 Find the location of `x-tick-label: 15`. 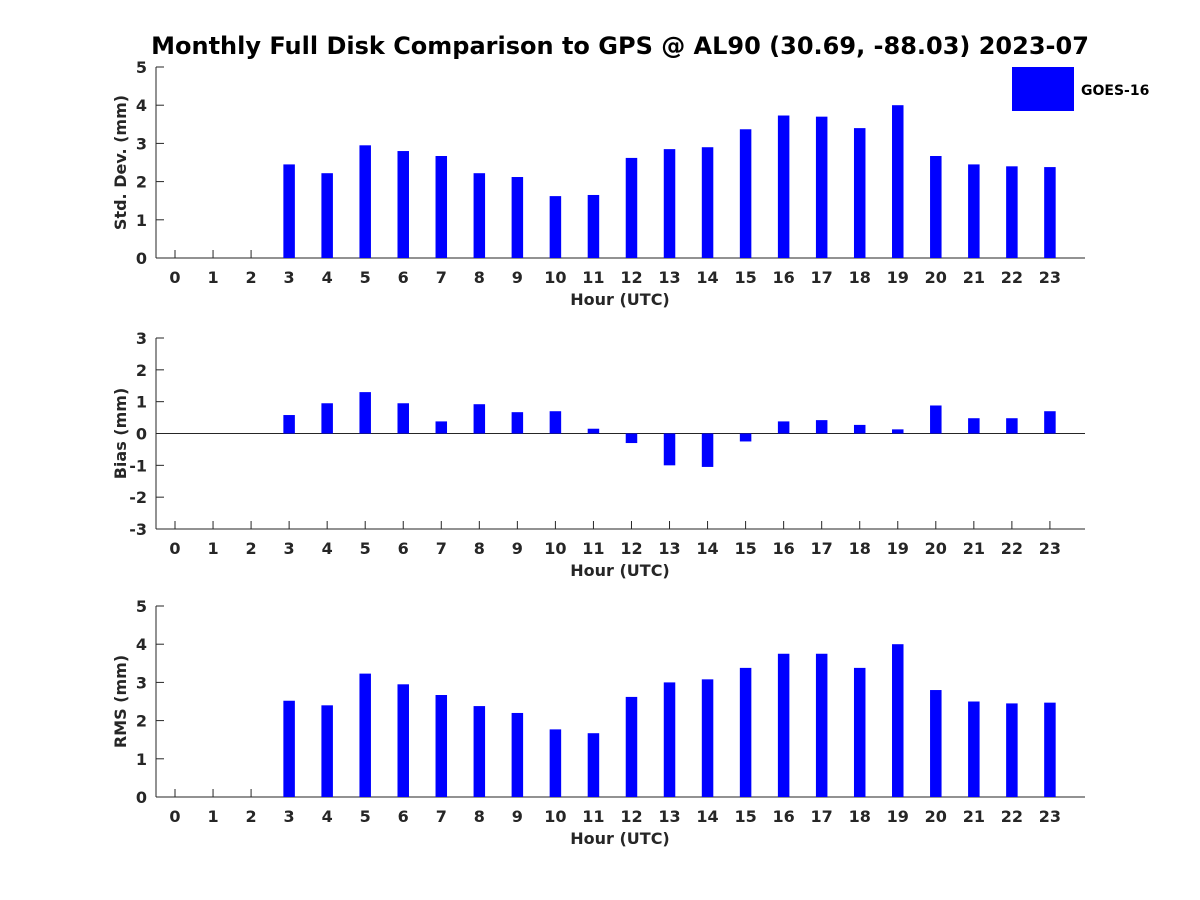

x-tick-label: 15 is located at coordinates (745, 277).